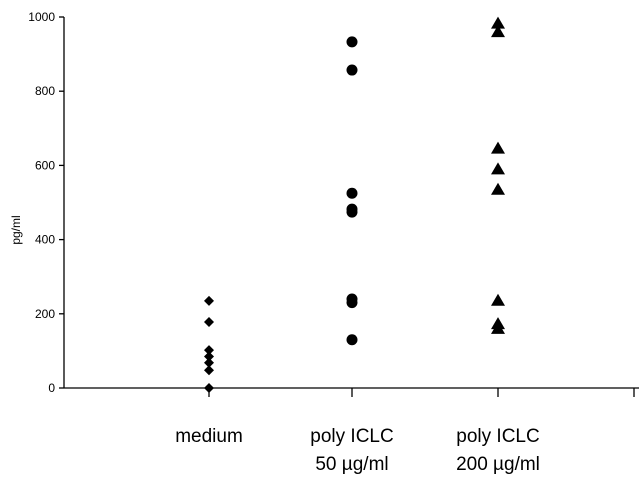 This screenshot has height=478, width=639. What do you see at coordinates (41, 17) in the screenshot?
I see `y-tick-label: 1000` at bounding box center [41, 17].